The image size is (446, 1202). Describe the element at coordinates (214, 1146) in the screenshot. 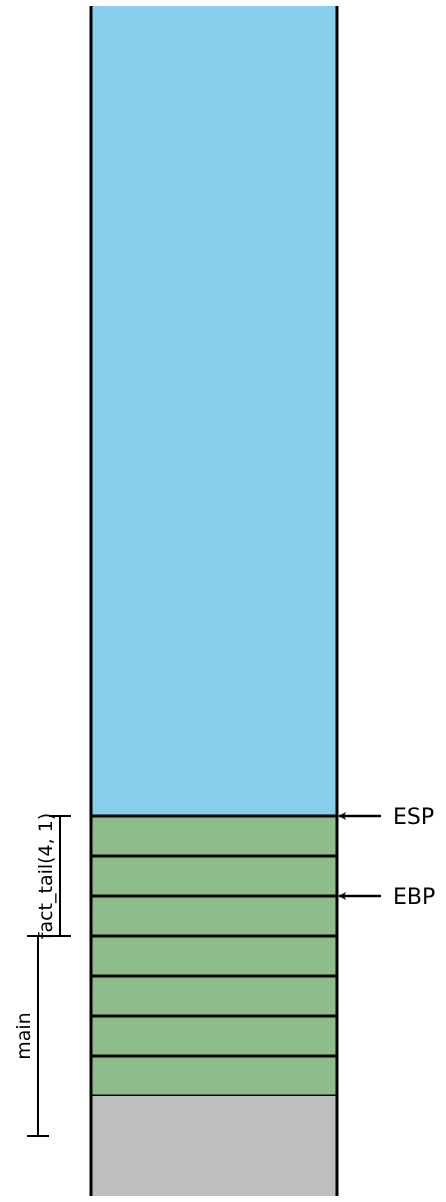

I see `stack-below-region` at that location.